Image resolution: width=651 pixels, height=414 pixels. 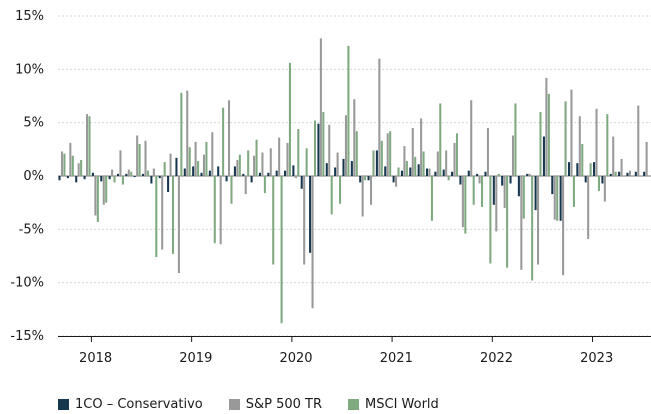 What do you see at coordinates (396, 358) in the screenshot?
I see `x-tick-label: 2021` at bounding box center [396, 358].